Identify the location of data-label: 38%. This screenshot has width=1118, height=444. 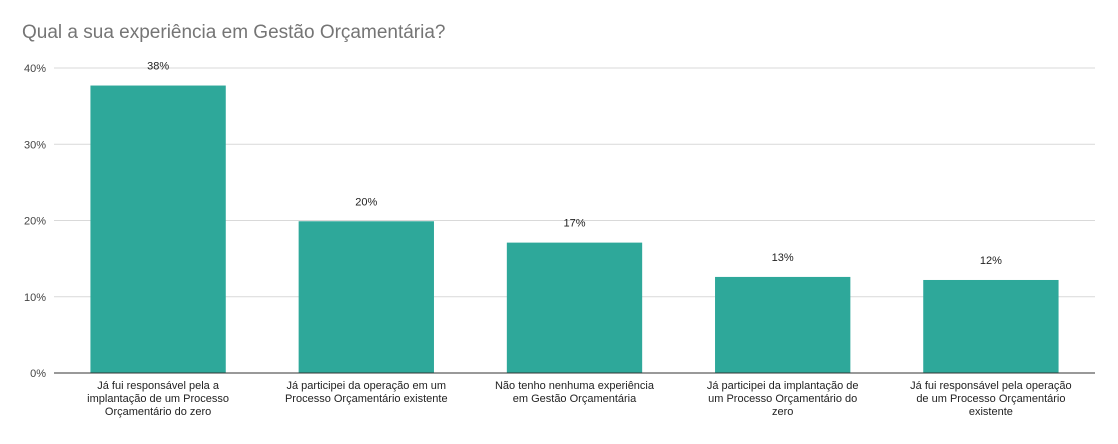
(158, 67).